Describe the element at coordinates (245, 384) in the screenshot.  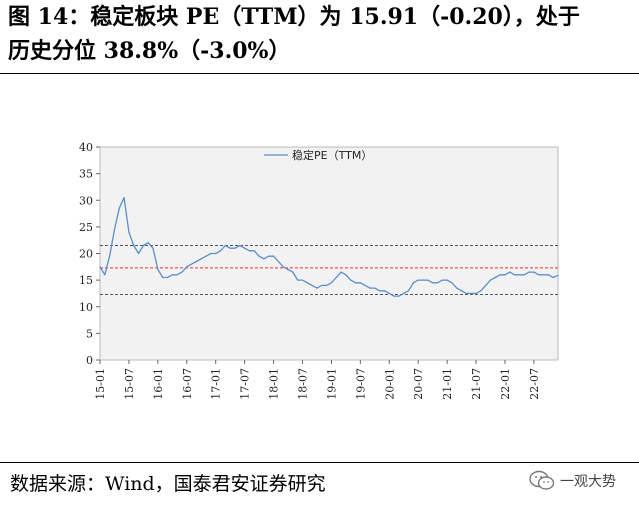
I see `x-tick-label: 17-07` at that location.